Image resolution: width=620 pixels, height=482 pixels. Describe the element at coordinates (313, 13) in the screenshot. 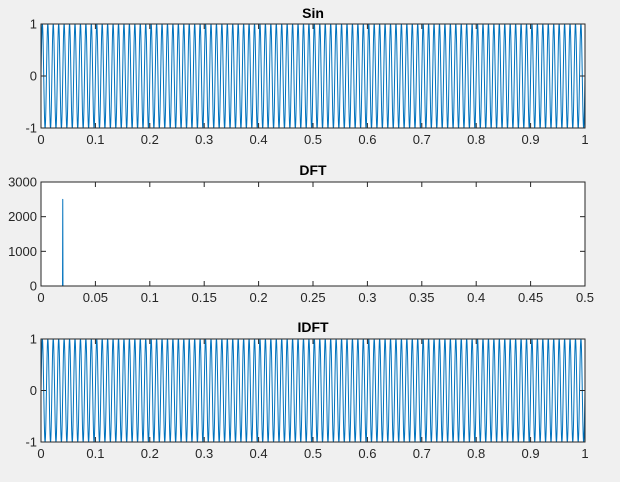

I see `chart-title: Sin` at that location.